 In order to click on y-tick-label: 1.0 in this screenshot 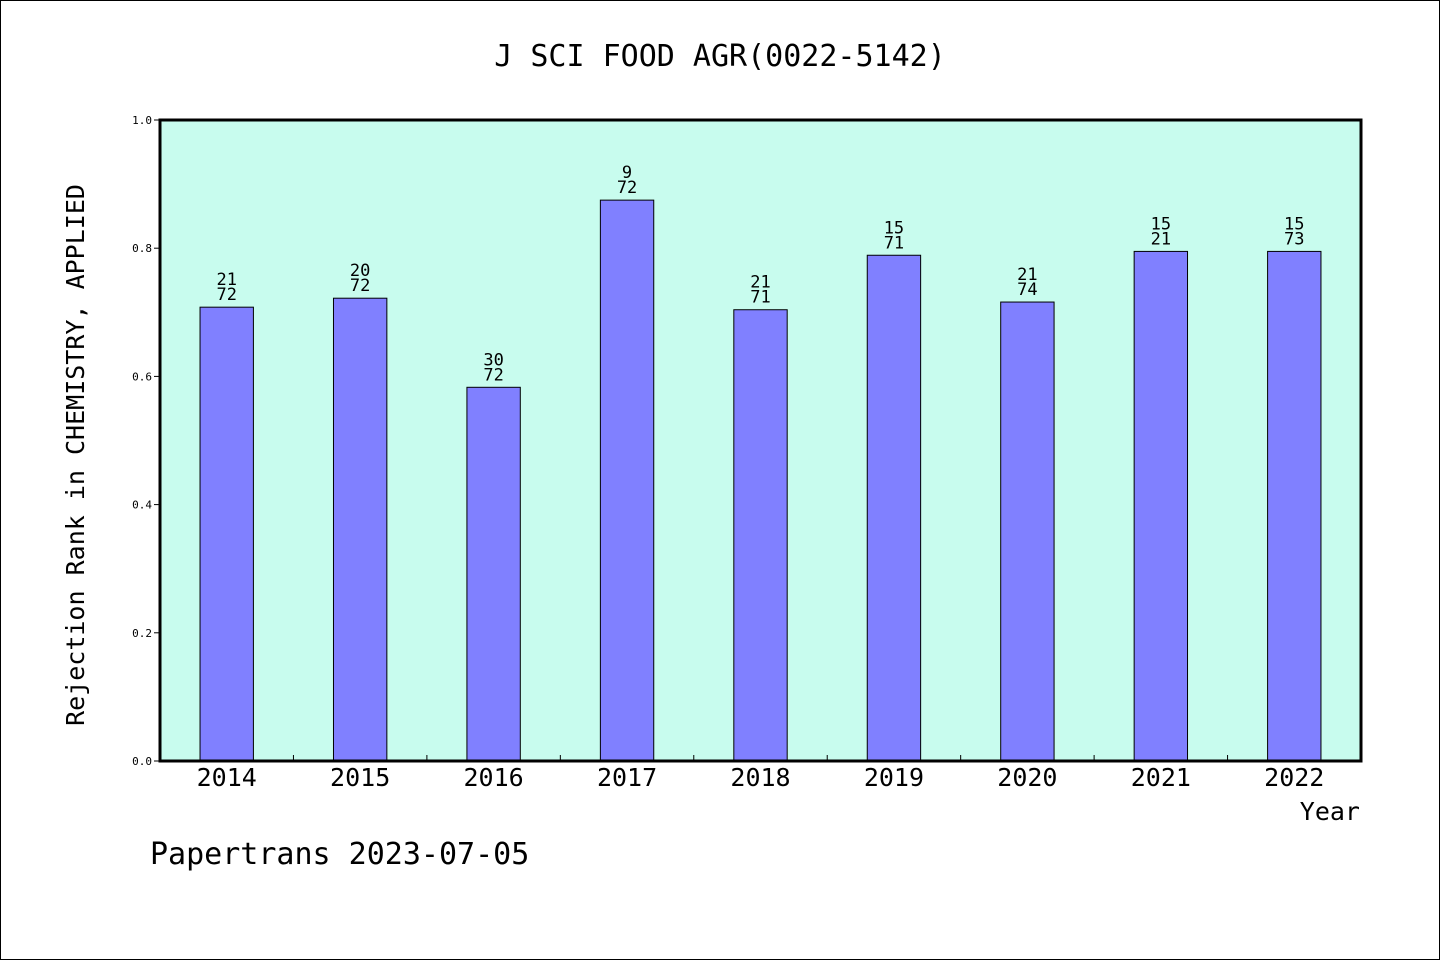, I will do `click(142, 120)`.